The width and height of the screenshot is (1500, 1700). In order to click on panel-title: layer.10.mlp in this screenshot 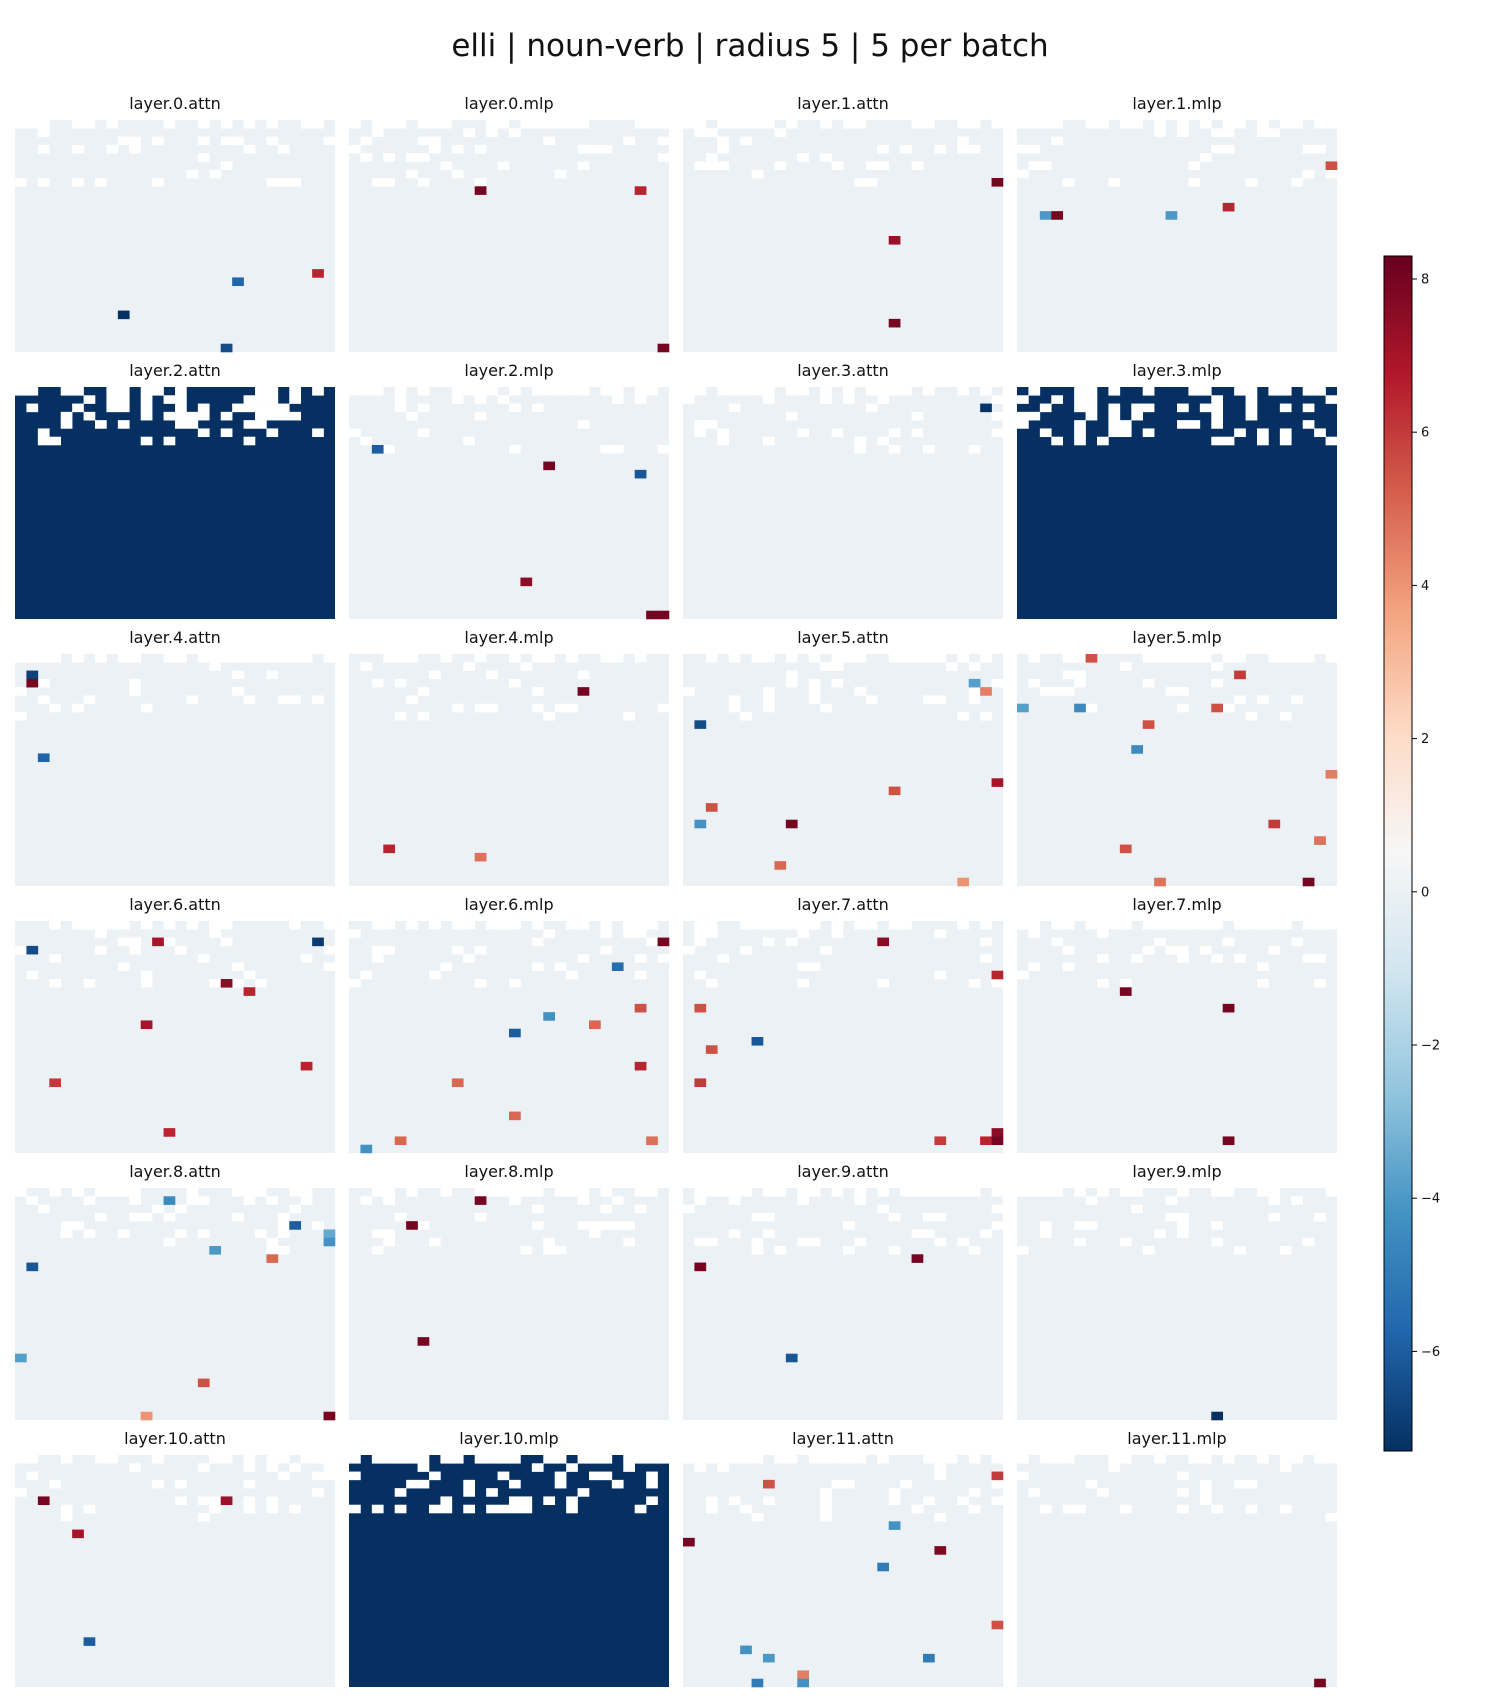, I will do `click(509, 1438)`.